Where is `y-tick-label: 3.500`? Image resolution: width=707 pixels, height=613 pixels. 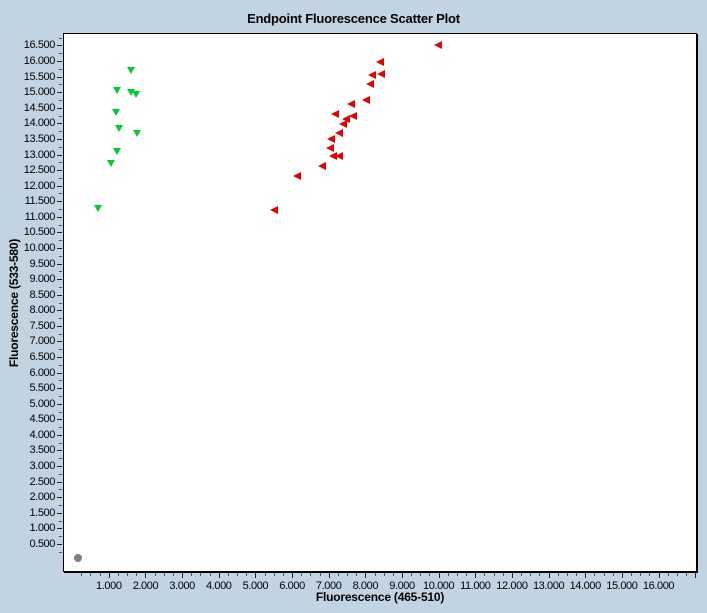
y-tick-label: 3.500 is located at coordinates (42, 450).